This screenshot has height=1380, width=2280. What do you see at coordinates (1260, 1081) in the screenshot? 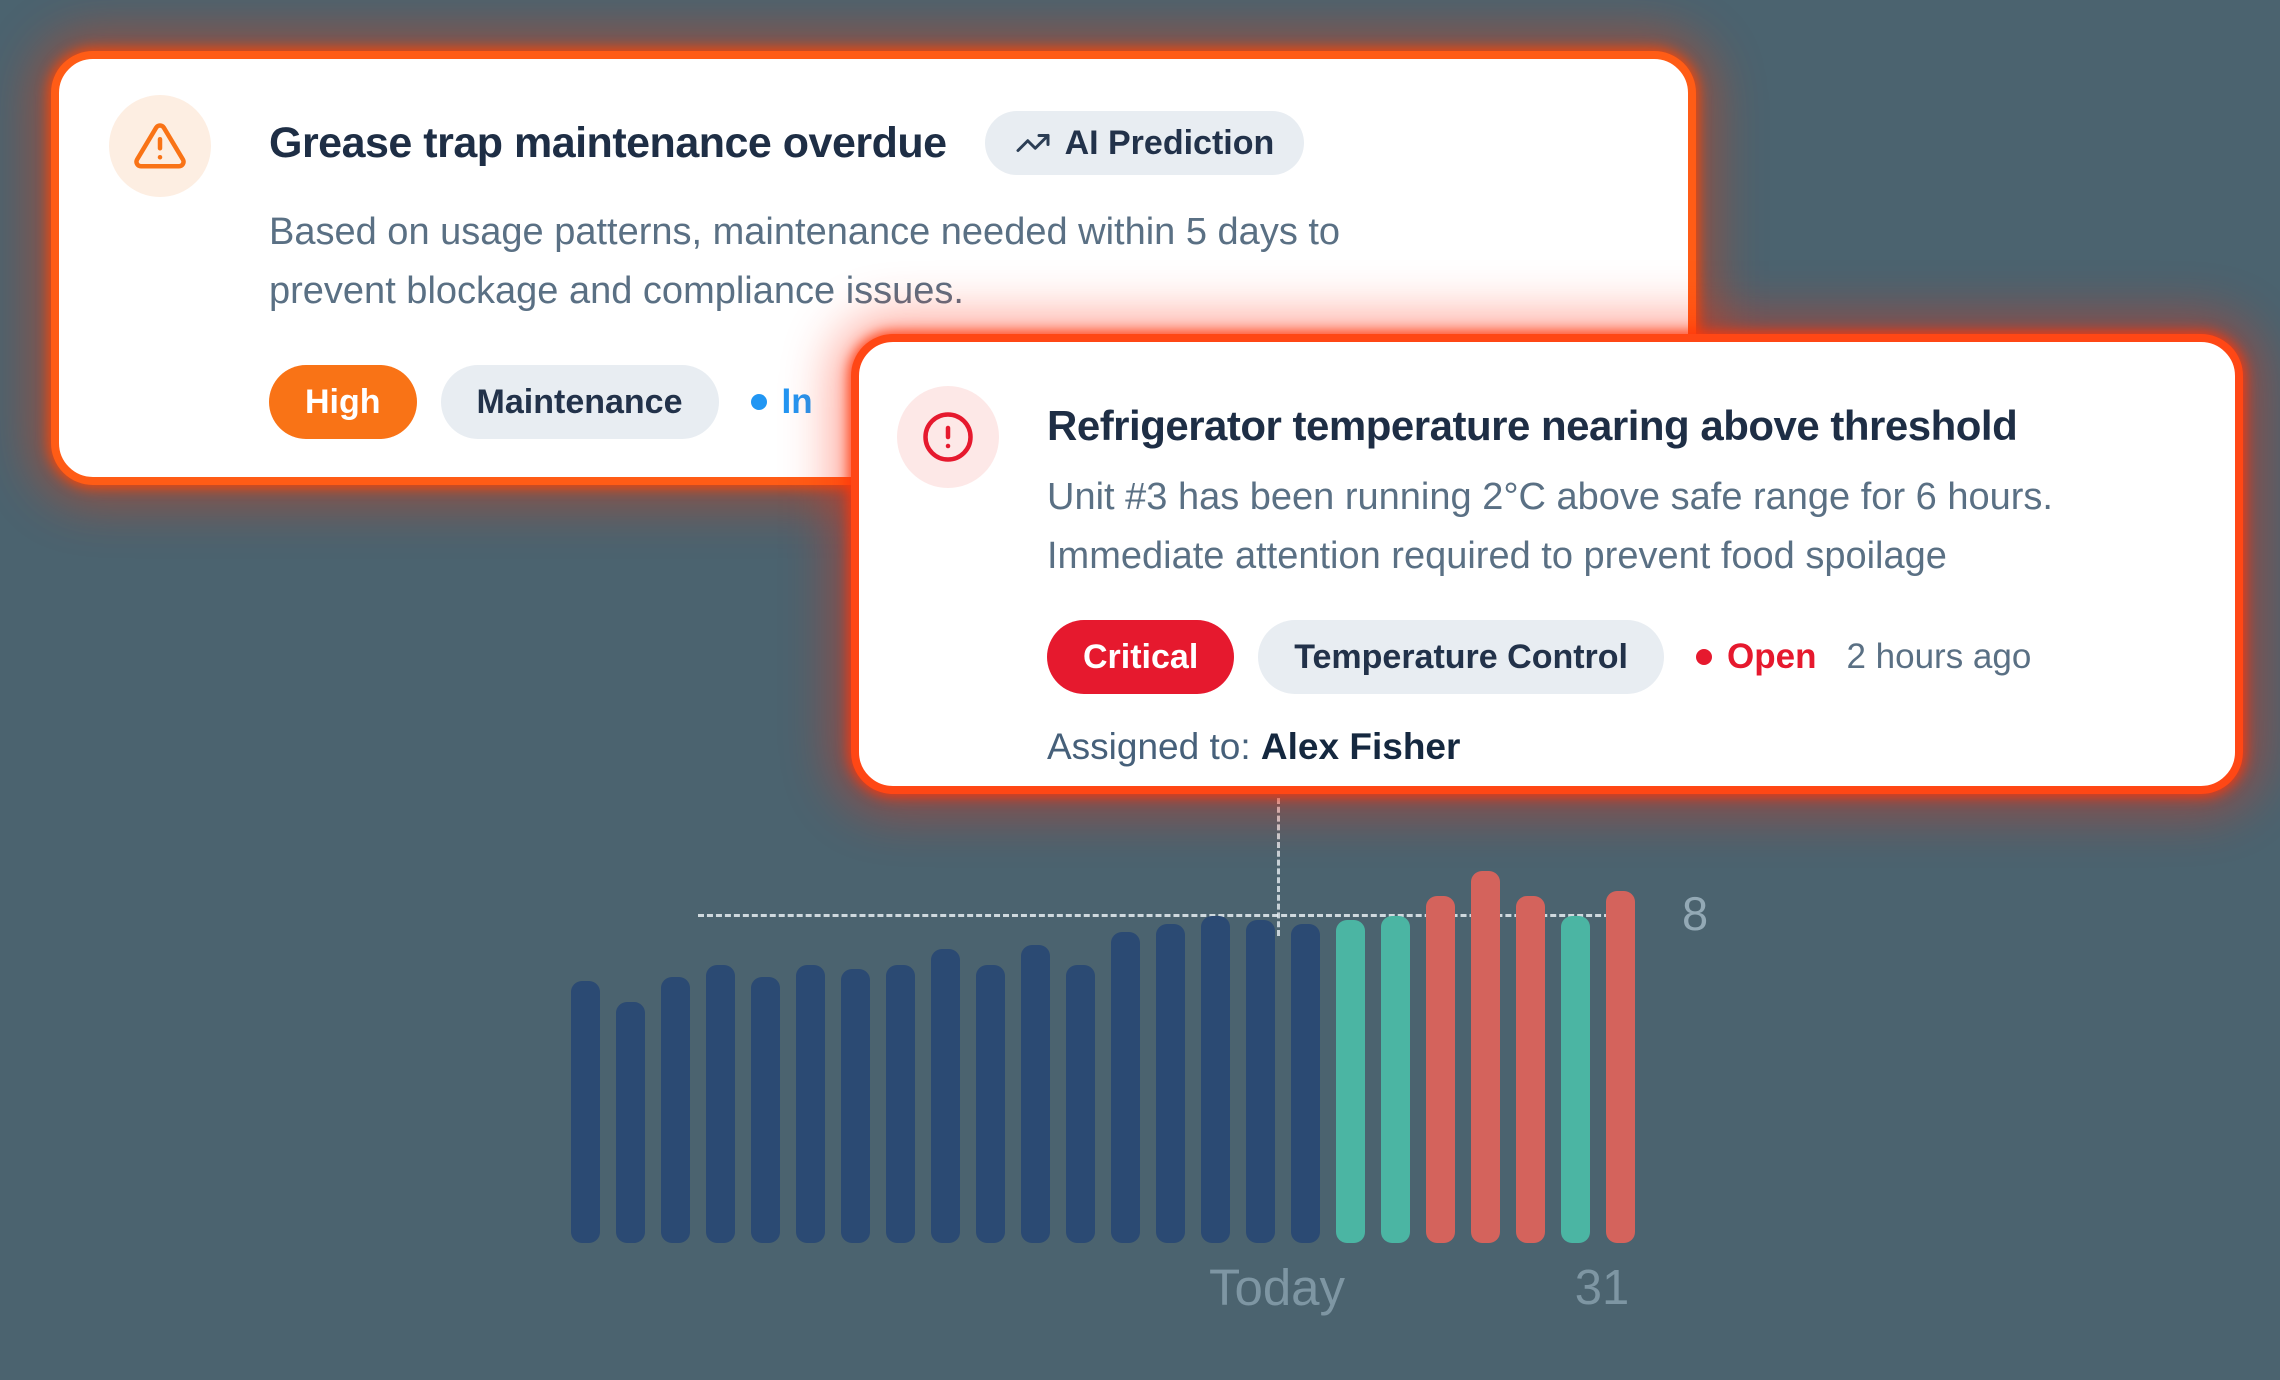
I see `bar-16-past` at bounding box center [1260, 1081].